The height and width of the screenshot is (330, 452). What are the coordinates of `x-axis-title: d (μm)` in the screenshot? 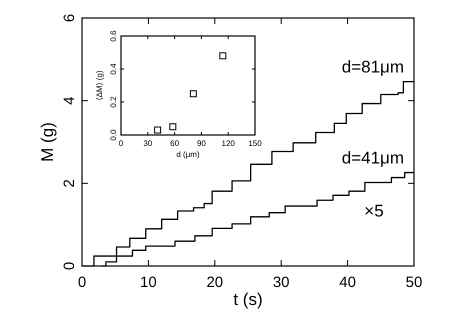 It's located at (188, 154).